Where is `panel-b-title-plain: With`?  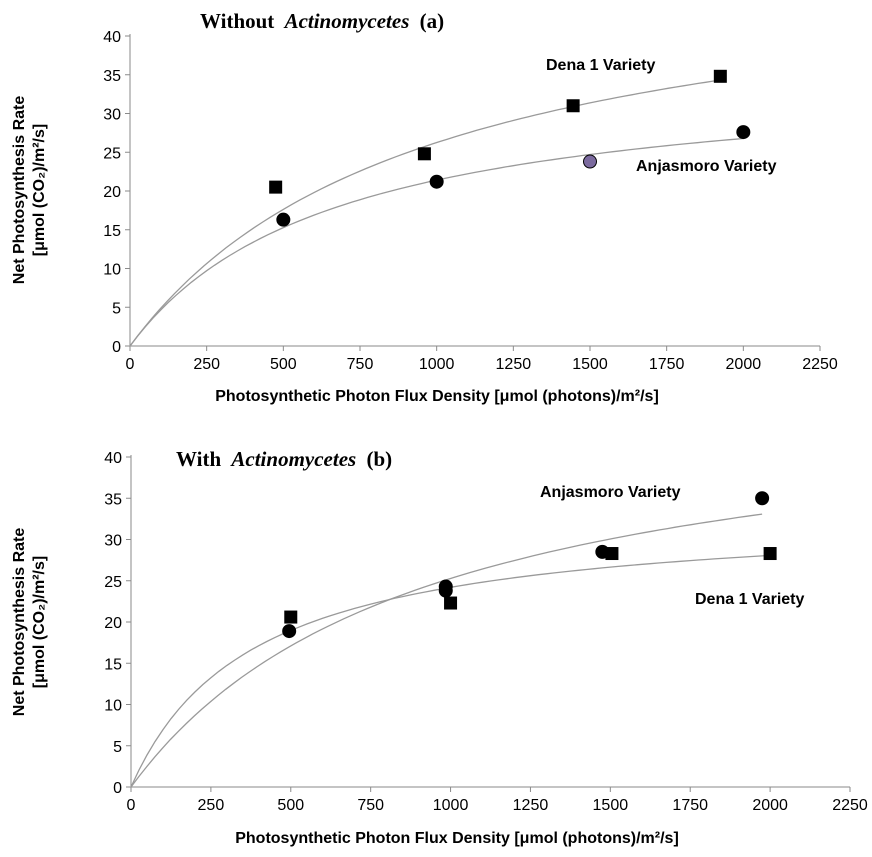 panel-b-title-plain: With is located at coordinates (198, 459).